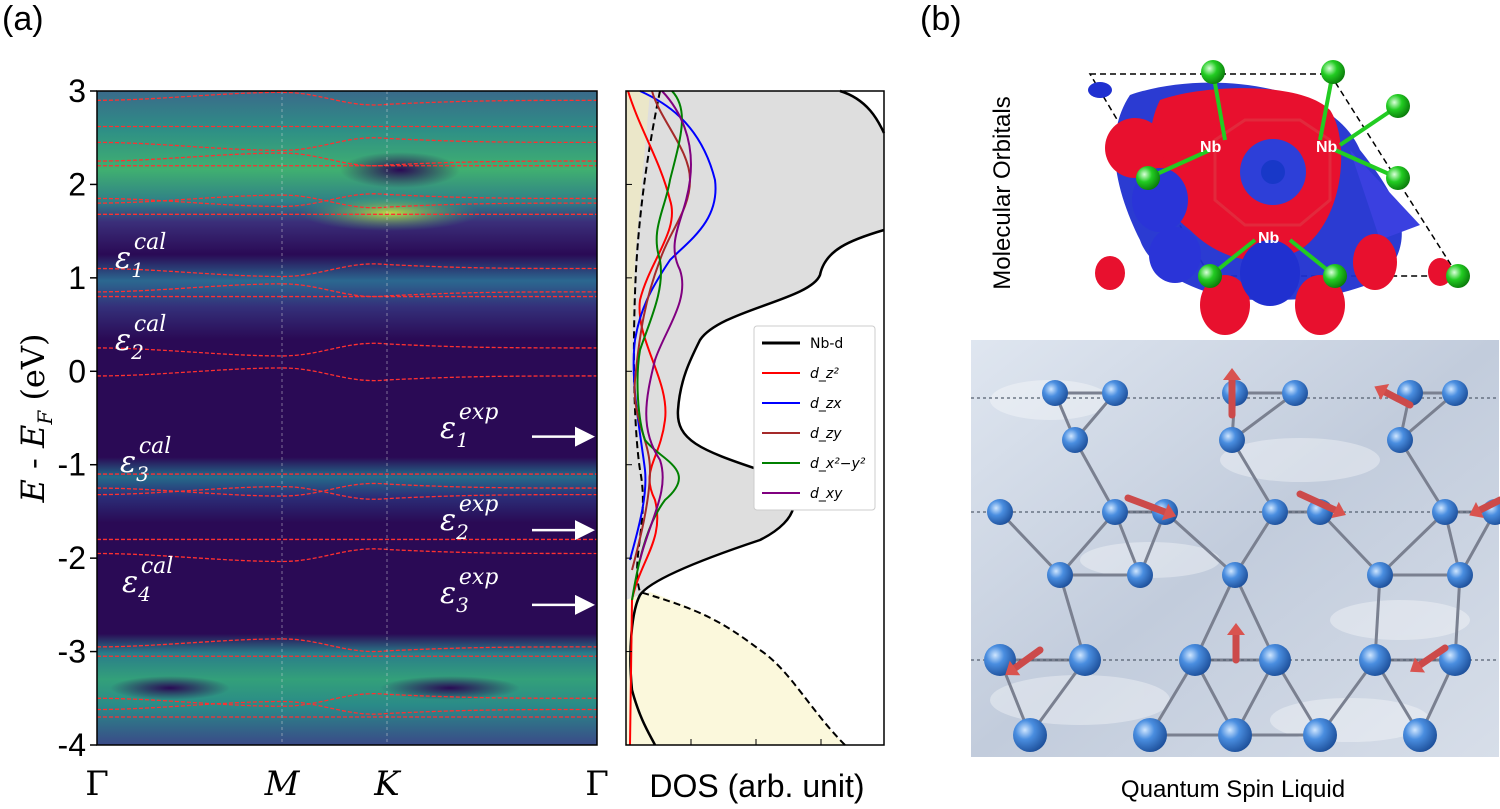 The width and height of the screenshot is (1500, 809). I want to click on dos-nb-d-fill, so click(638, 285).